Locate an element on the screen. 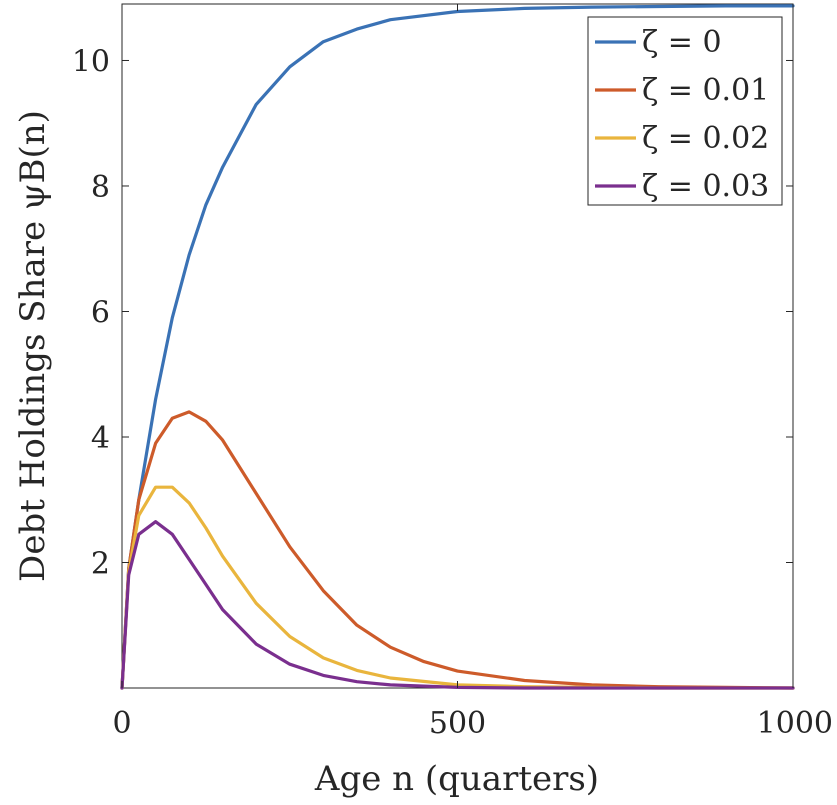 This screenshot has width=837, height=805. x-tick-label: 500 is located at coordinates (457, 723).